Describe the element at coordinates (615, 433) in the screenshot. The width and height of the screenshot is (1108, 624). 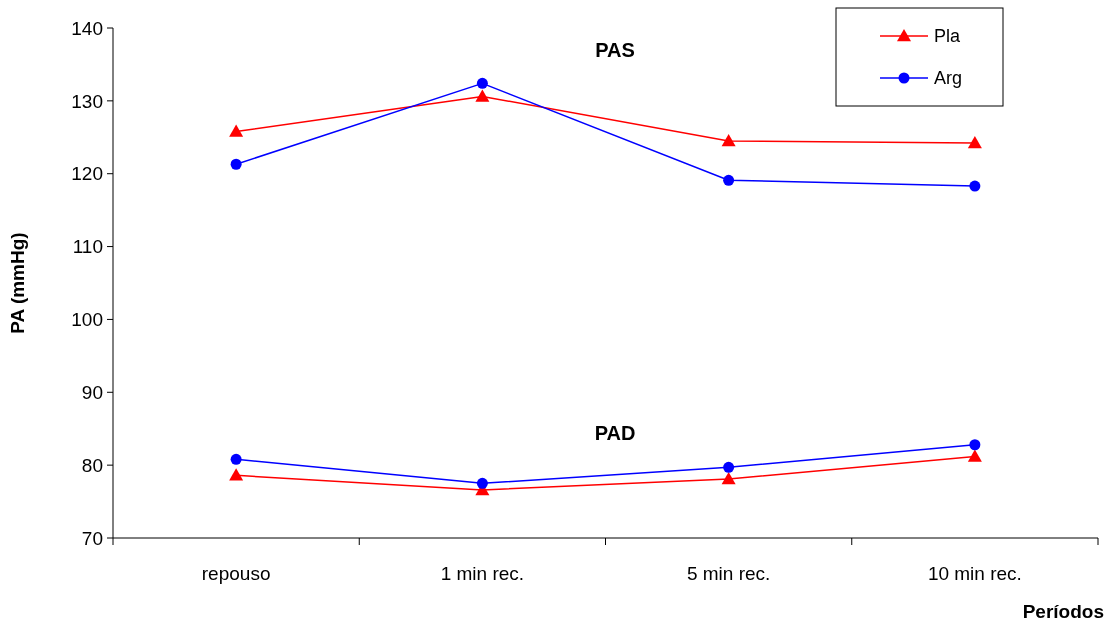
I see `annotation: PAD` at that location.